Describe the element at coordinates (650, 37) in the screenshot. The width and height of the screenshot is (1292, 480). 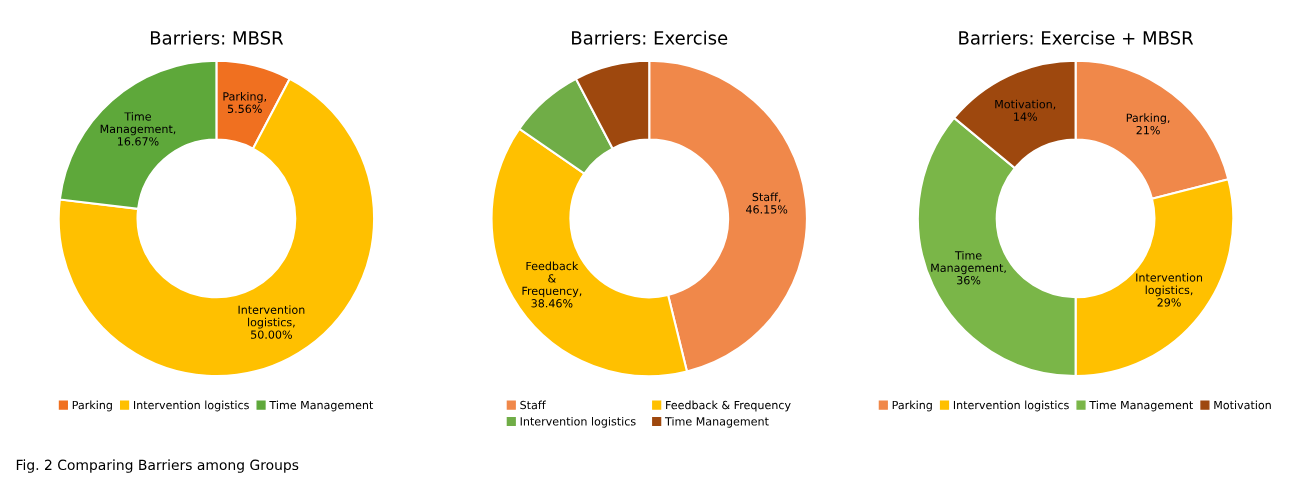
I see `chart-title: Barriers: Exercise` at that location.